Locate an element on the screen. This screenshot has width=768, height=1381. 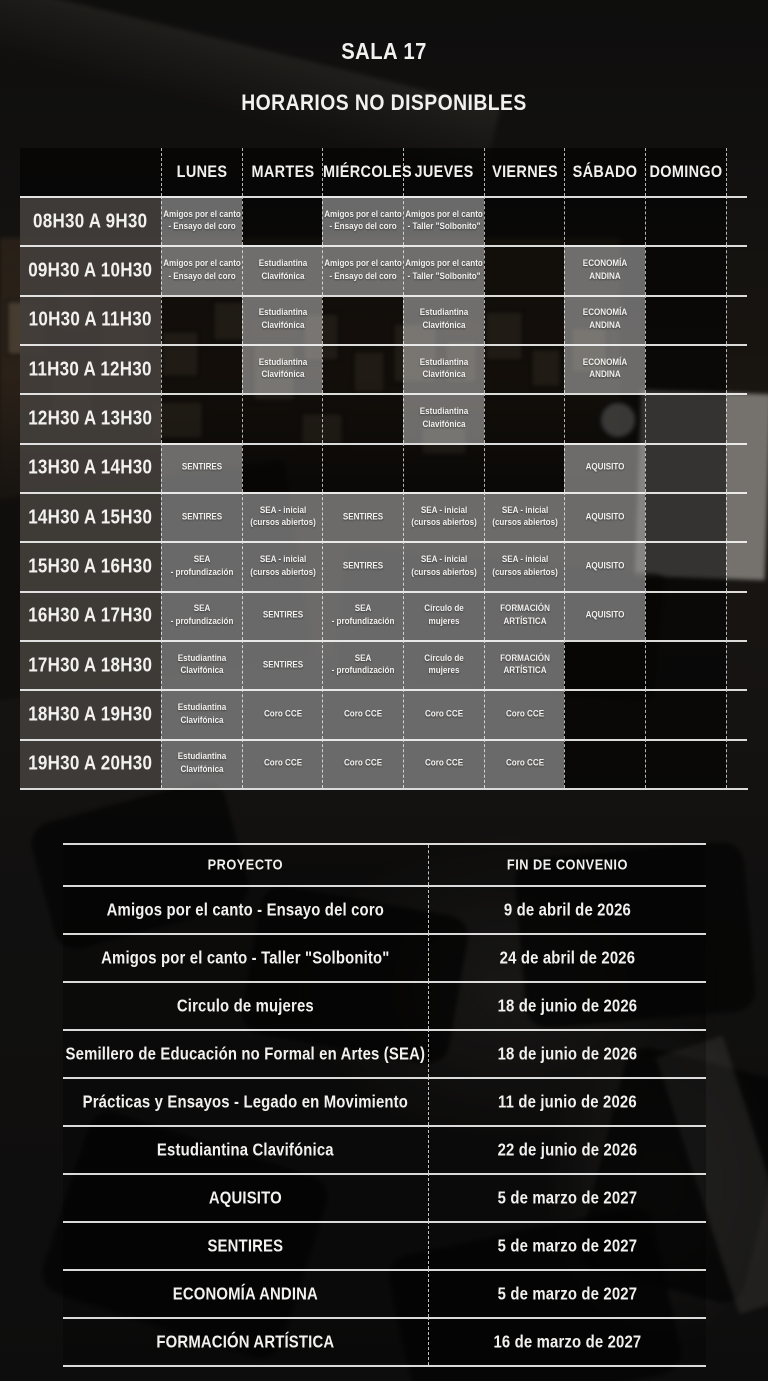
project-date-cell: 22 de junio de 2026 is located at coordinates (567, 1149).